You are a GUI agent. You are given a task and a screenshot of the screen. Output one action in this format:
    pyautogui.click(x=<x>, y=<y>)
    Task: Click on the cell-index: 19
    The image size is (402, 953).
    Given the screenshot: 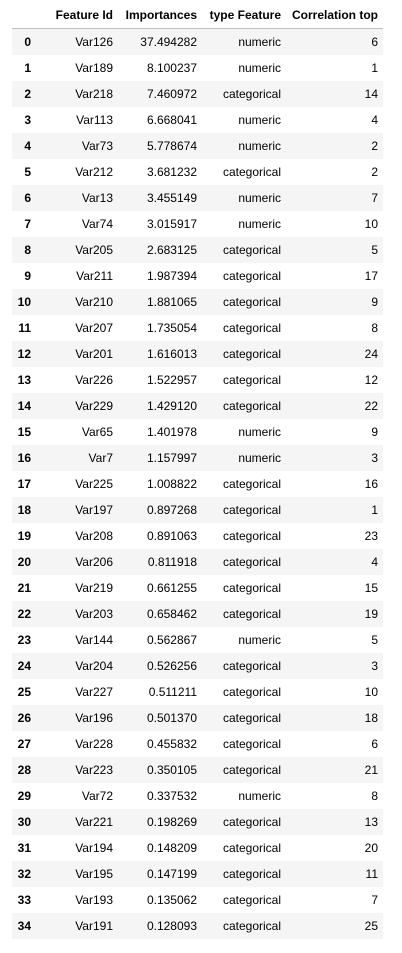 What is the action you would take?
    pyautogui.click(x=24, y=536)
    